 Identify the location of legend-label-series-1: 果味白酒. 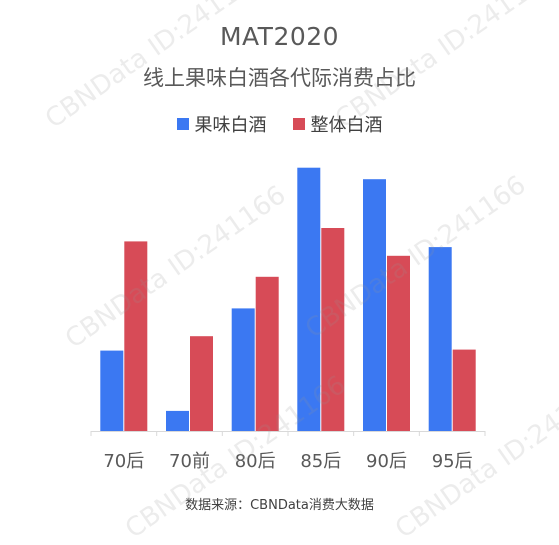
(230, 125).